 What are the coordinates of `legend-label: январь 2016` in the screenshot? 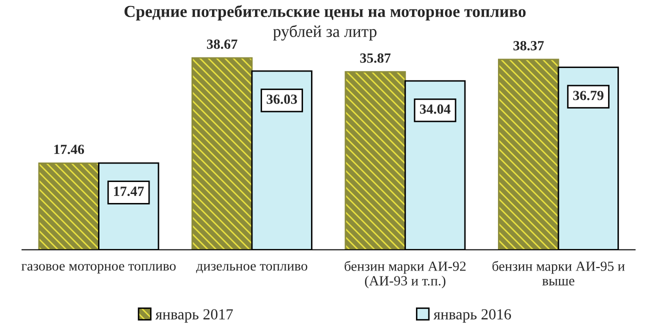 It's located at (472, 316).